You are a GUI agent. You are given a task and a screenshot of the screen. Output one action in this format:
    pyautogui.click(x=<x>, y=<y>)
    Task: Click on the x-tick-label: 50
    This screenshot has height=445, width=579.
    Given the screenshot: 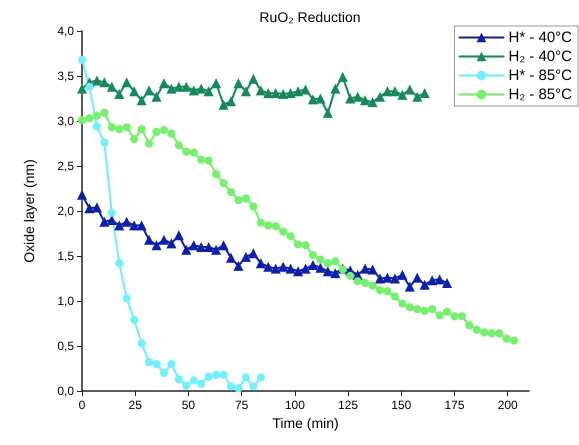 What is the action you would take?
    pyautogui.click(x=189, y=405)
    